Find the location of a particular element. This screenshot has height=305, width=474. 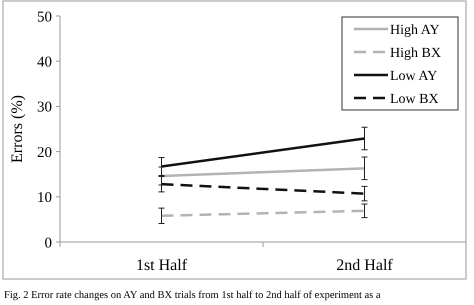

y-axis-title: Errors (%) is located at coordinates (17, 129).